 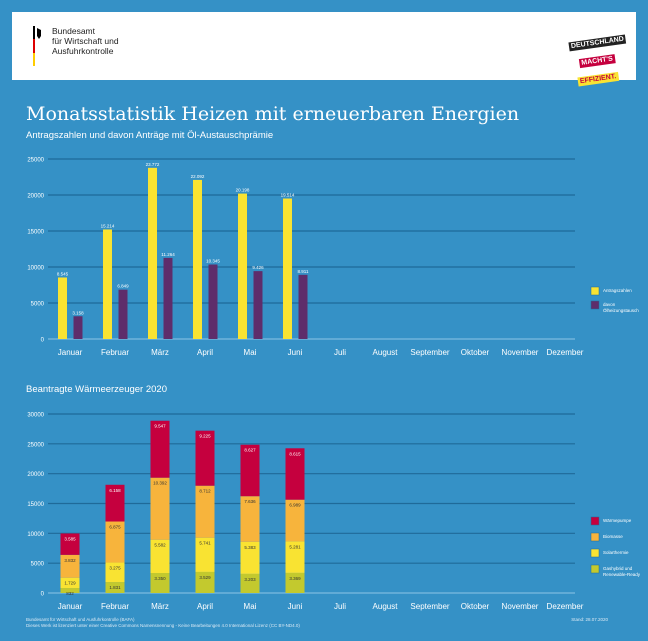 What do you see at coordinates (303, 271) in the screenshot?
I see `data-label: 8.911` at bounding box center [303, 271].